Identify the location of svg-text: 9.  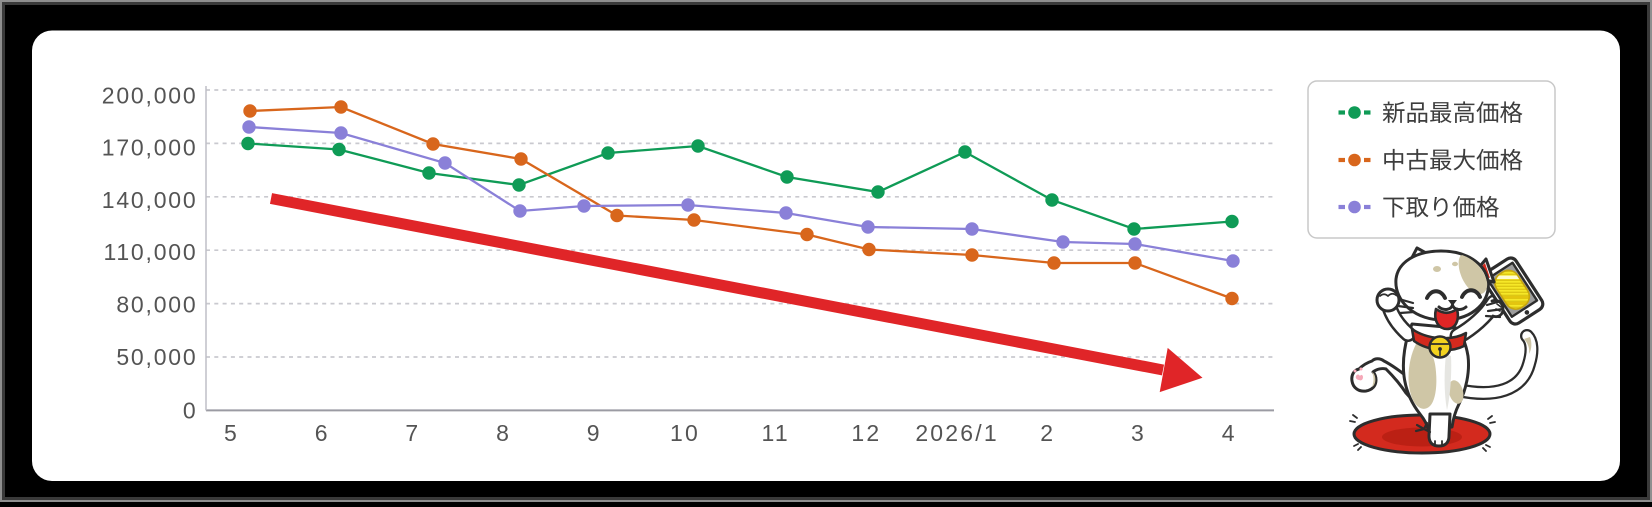
(594, 433).